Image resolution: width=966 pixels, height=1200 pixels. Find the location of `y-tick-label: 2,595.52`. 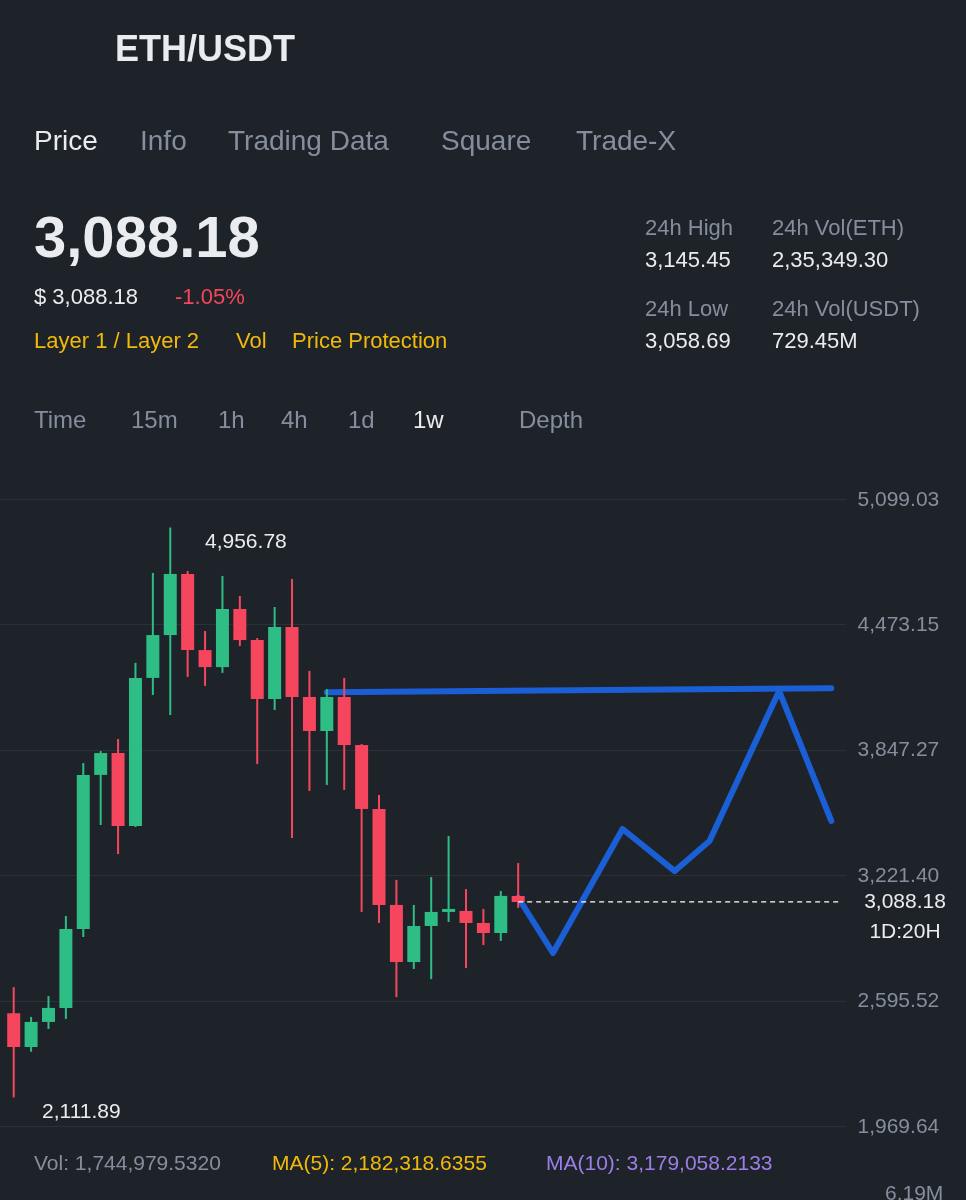

y-tick-label: 2,595.52 is located at coordinates (898, 1000).